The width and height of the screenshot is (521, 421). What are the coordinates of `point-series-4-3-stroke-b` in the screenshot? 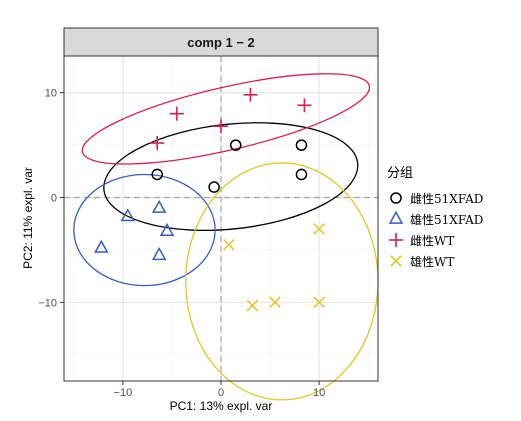 It's located at (252, 305).